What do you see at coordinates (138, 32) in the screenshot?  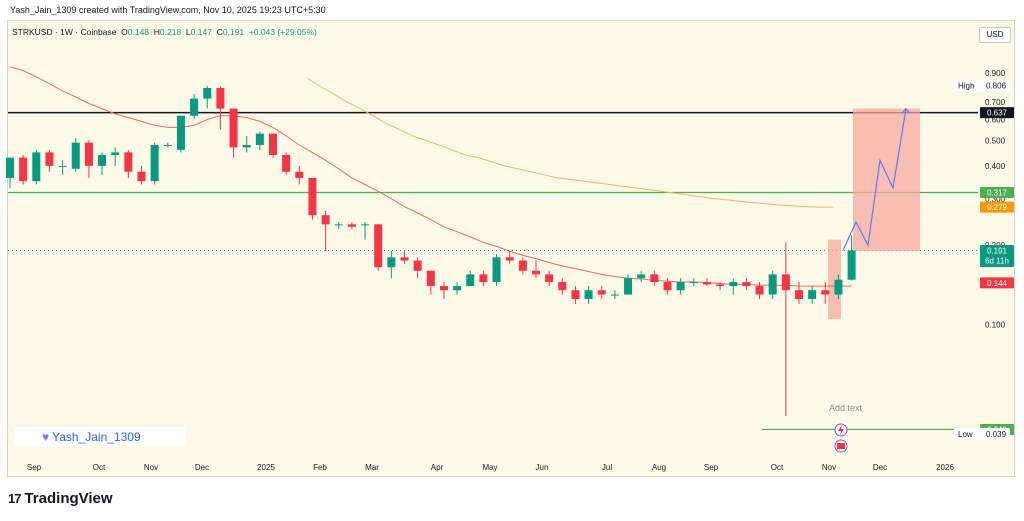 I see `open-value: 0.148` at bounding box center [138, 32].